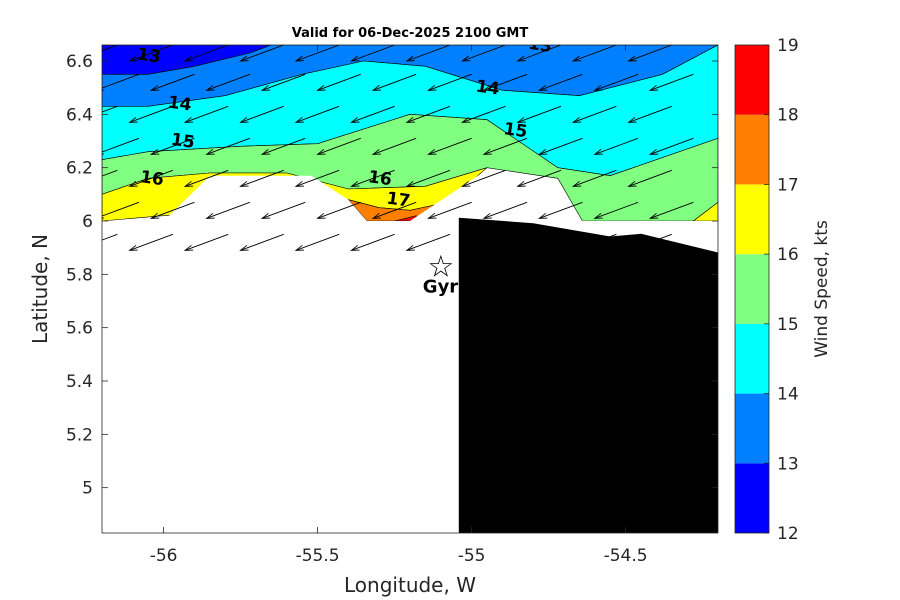 The image size is (900, 600). What do you see at coordinates (398, 199) in the screenshot?
I see `contour-label: 17` at bounding box center [398, 199].